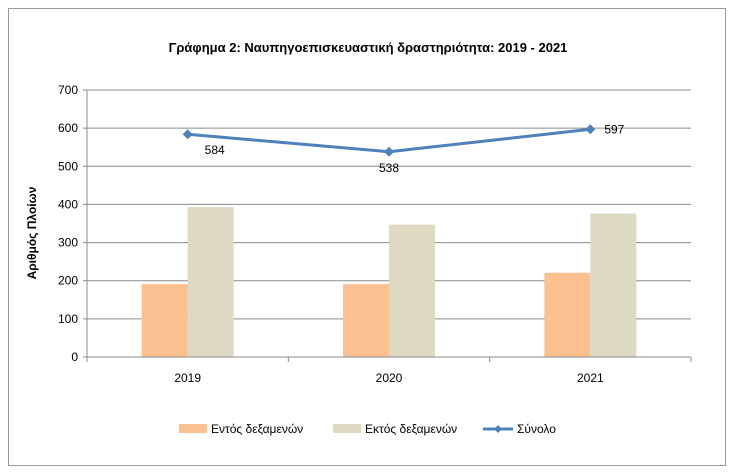  Describe the element at coordinates (187, 134) in the screenshot. I see `line-marker-2019` at that location.